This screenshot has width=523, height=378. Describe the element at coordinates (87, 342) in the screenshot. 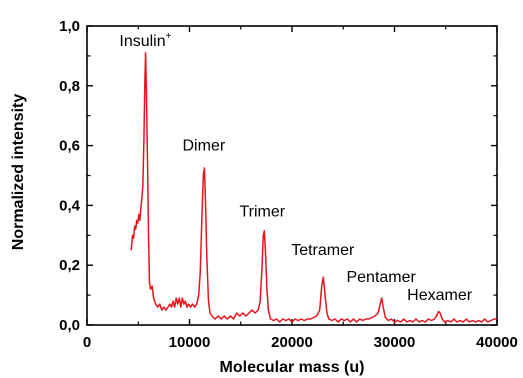

I see `x-tick-label: 0` at that location.